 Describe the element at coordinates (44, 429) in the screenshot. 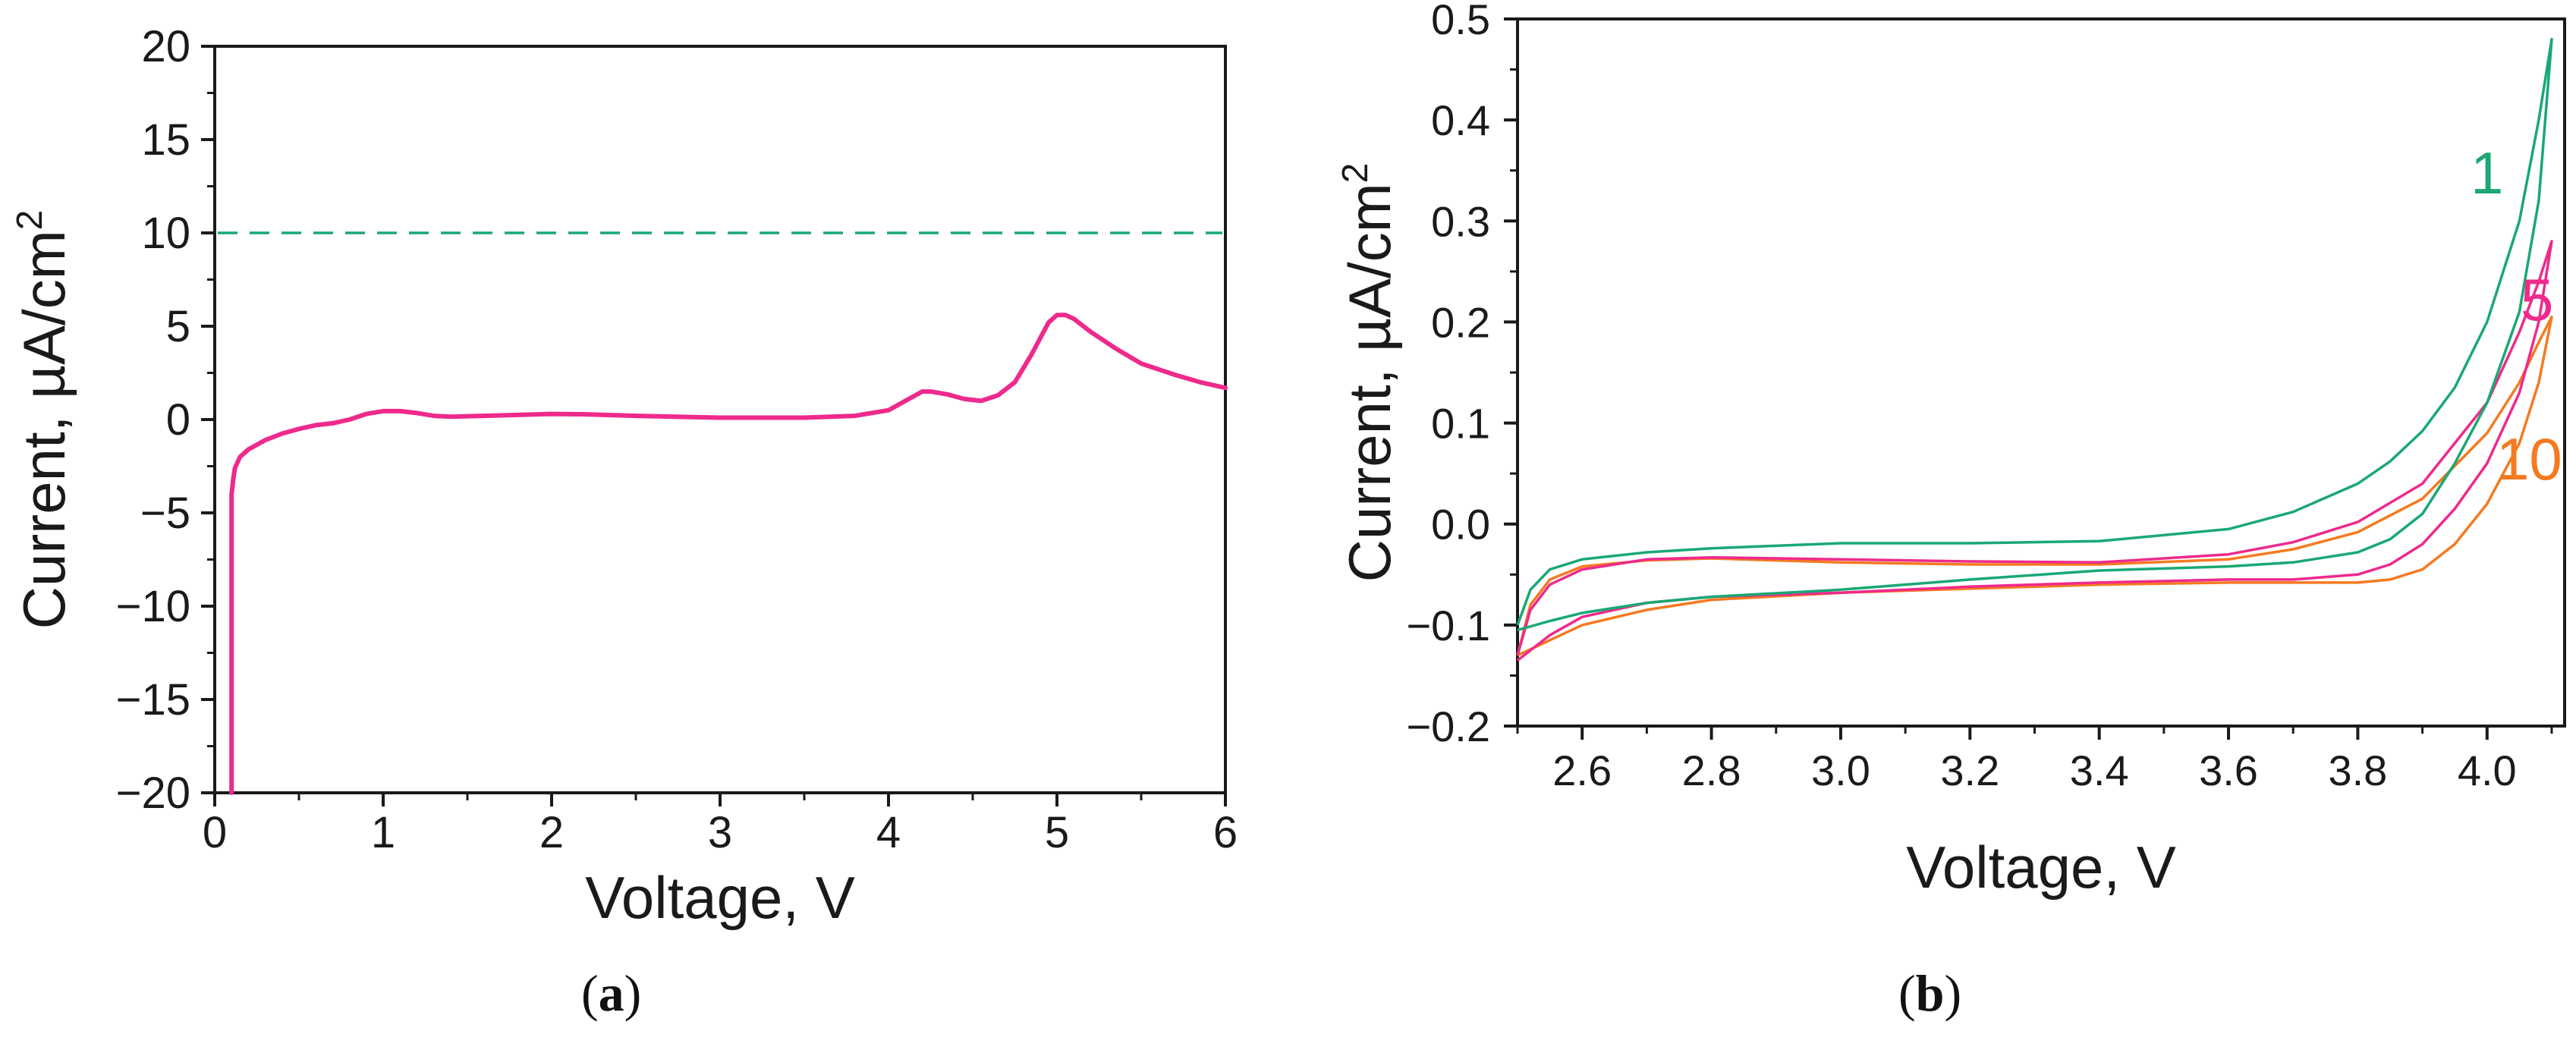

I see `y-axis-label-a-text: Current, µA/cm` at that location.